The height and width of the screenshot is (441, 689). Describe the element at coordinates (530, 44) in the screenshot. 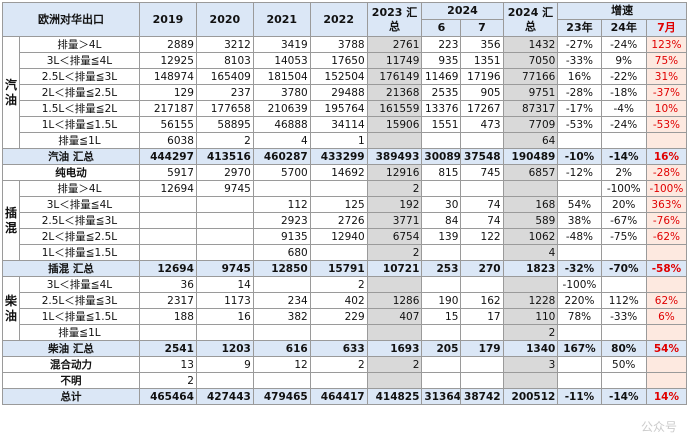

I see `value-cell: 1432` at that location.